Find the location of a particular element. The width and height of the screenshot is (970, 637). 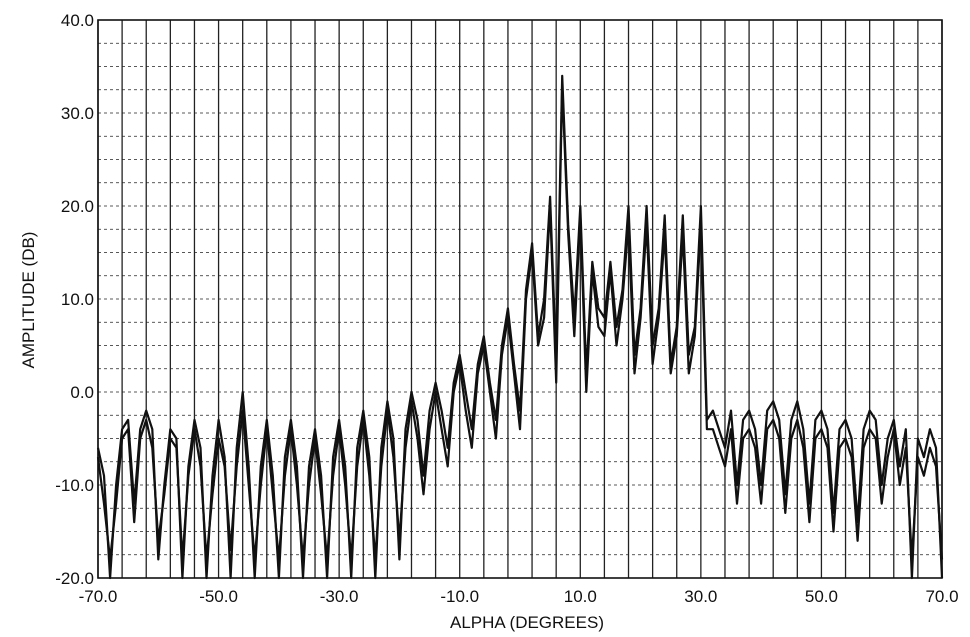

x-axis-label: ALPHA (DEGREES) is located at coordinates (527, 622).